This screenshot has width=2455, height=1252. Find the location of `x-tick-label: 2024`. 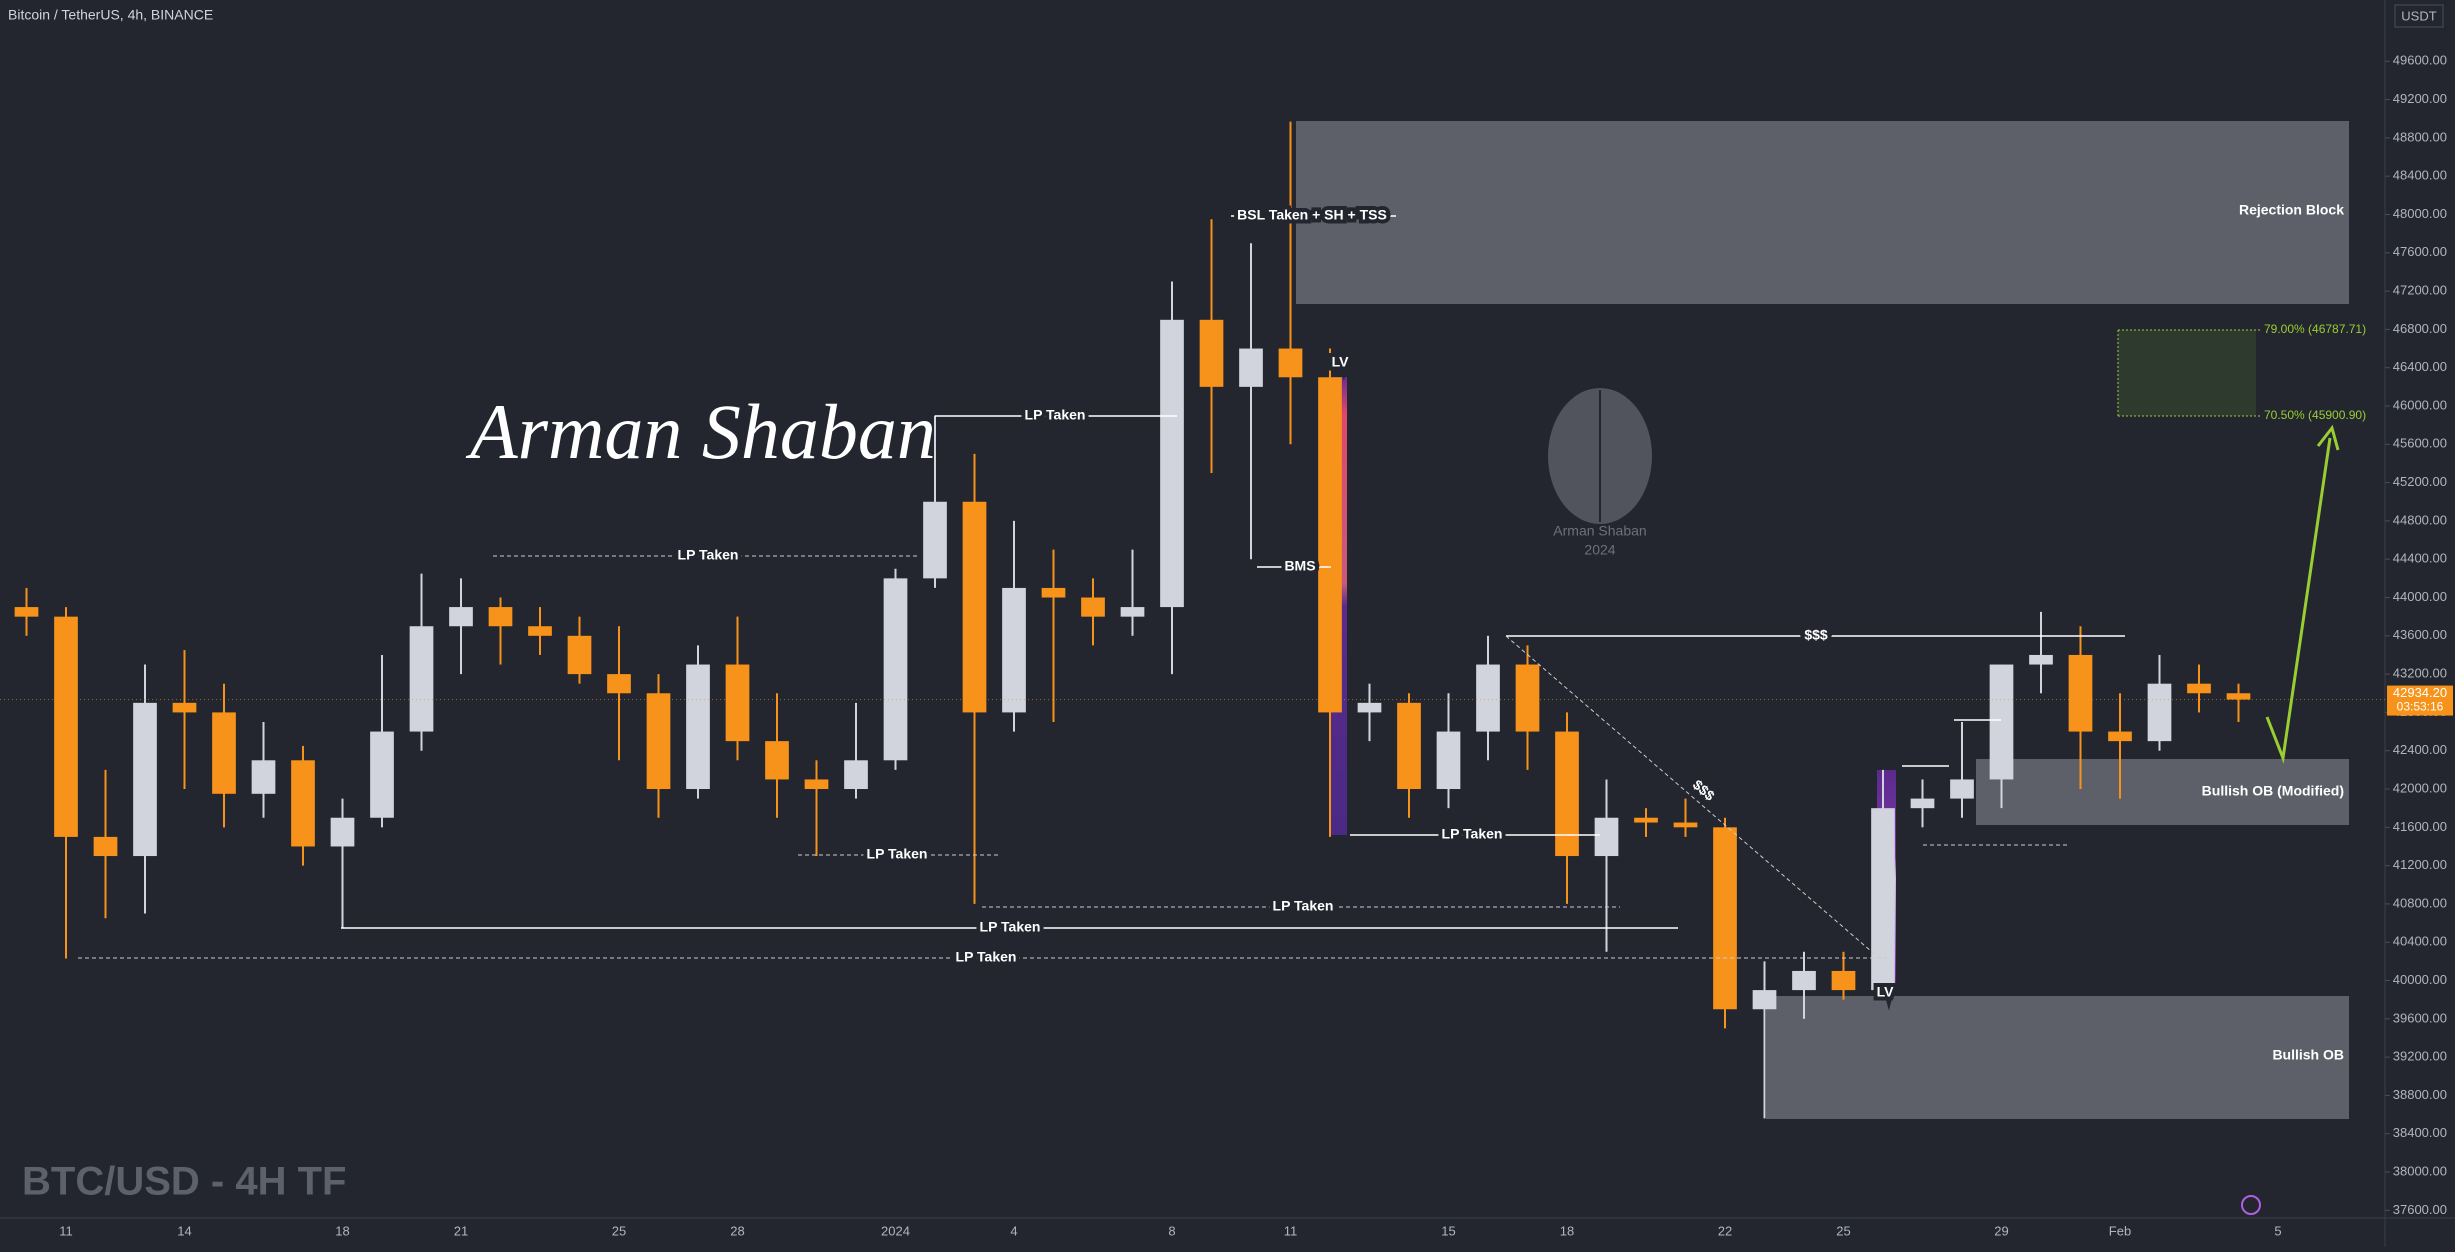

x-tick-label: 2024 is located at coordinates (895, 1230).